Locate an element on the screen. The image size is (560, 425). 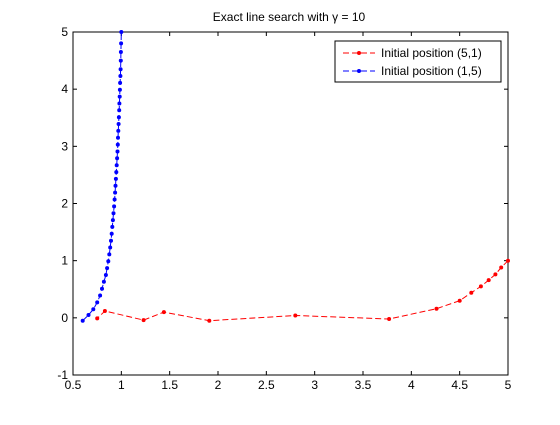
legend-item: Initial position (1,5) is located at coordinates (412, 71).